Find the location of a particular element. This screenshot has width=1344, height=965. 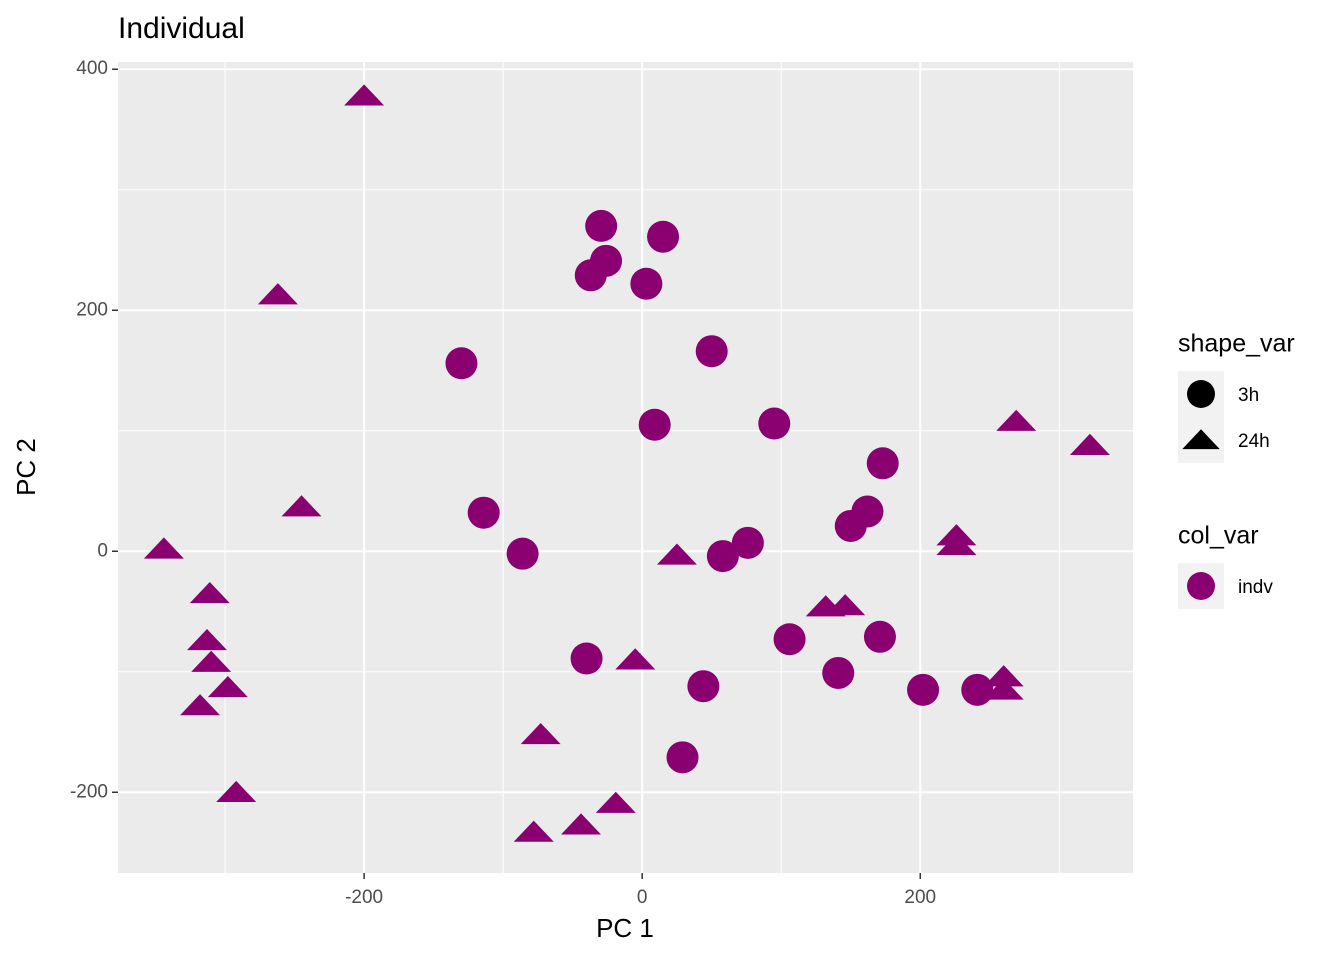

legend-title: col_var is located at coordinates (1218, 536).